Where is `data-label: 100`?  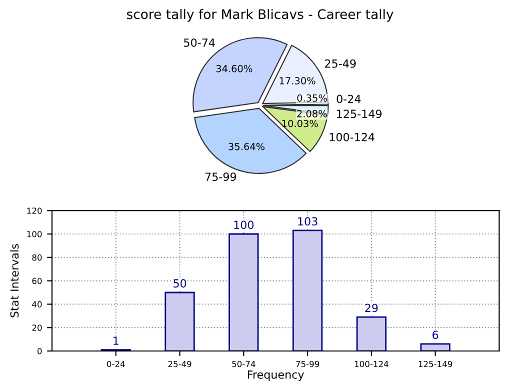 data-label: 100 is located at coordinates (244, 225).